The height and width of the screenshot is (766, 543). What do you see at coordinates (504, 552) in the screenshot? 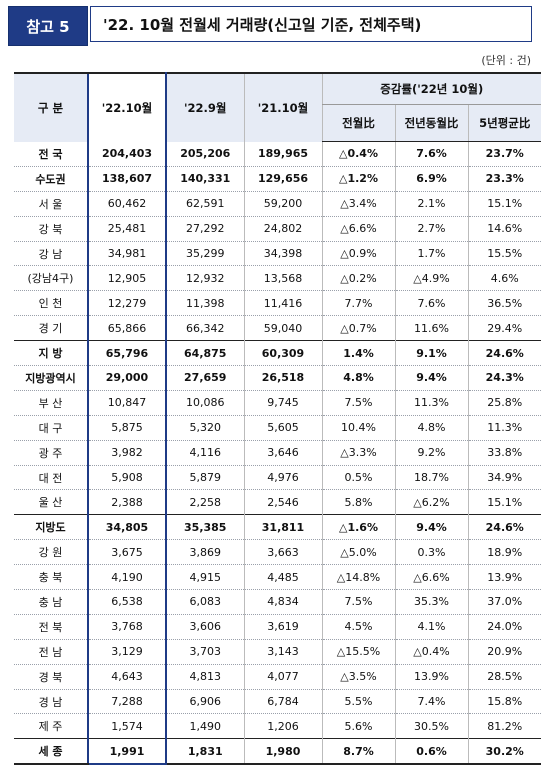
I see `five-year-avg-cell: 18.9%` at bounding box center [504, 552].